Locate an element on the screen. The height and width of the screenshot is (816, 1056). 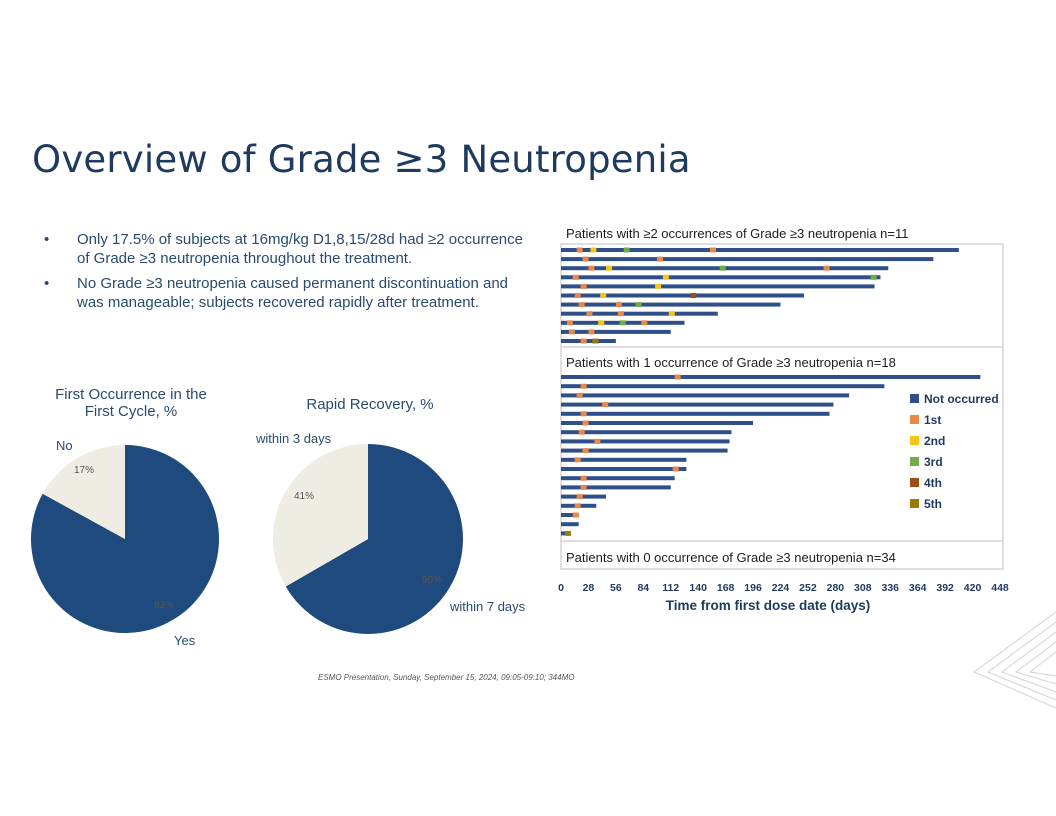
x-tick-label: 168 is located at coordinates (726, 588).